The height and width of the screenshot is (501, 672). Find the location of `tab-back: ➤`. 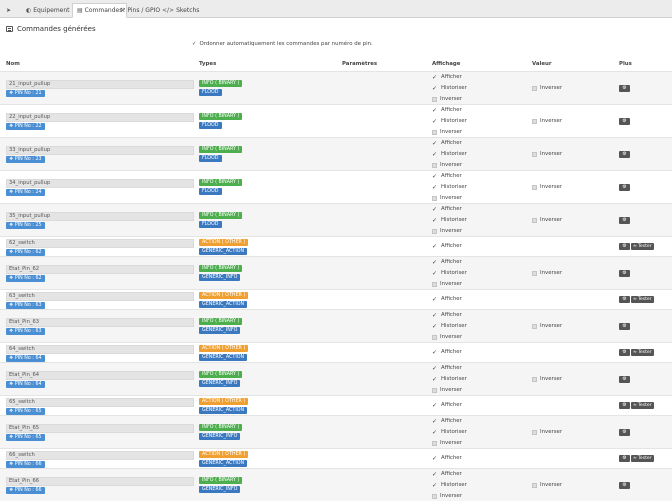

tab-back: ➤ is located at coordinates (8, 10).